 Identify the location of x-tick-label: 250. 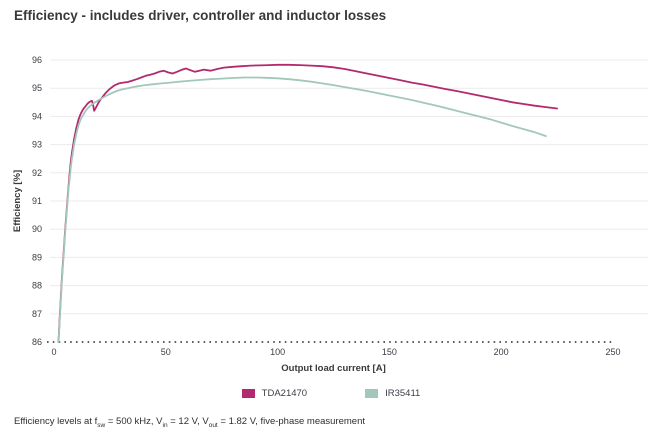
(612, 352).